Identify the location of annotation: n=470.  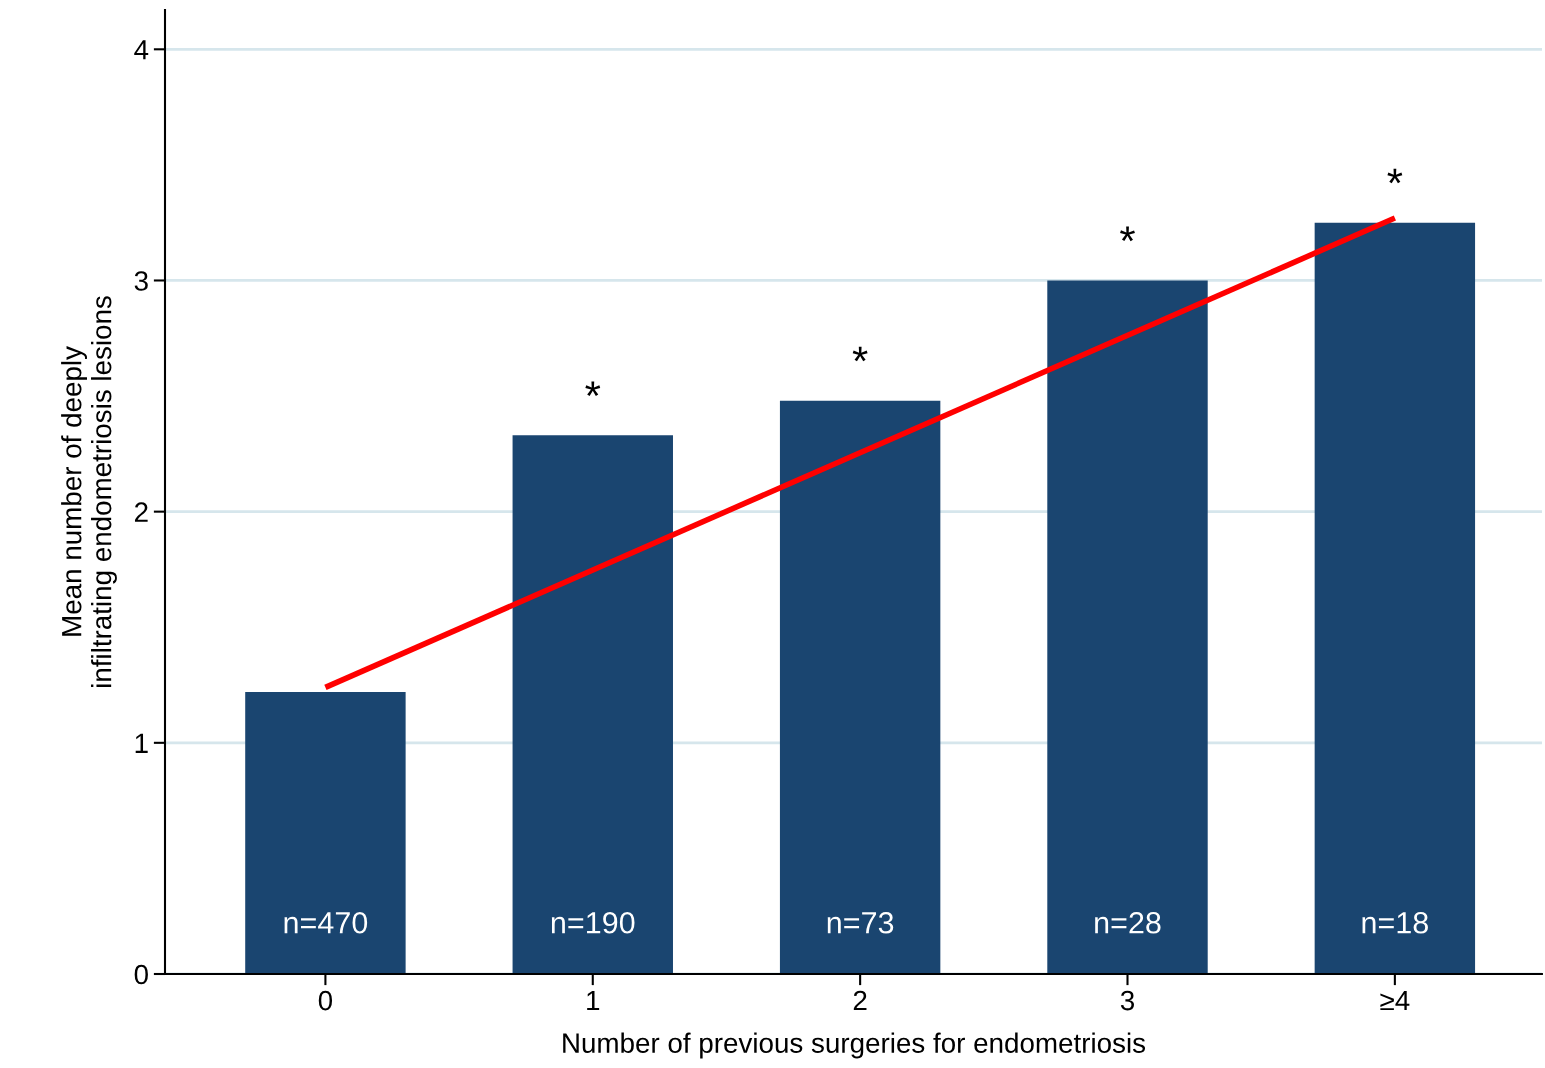
(326, 922).